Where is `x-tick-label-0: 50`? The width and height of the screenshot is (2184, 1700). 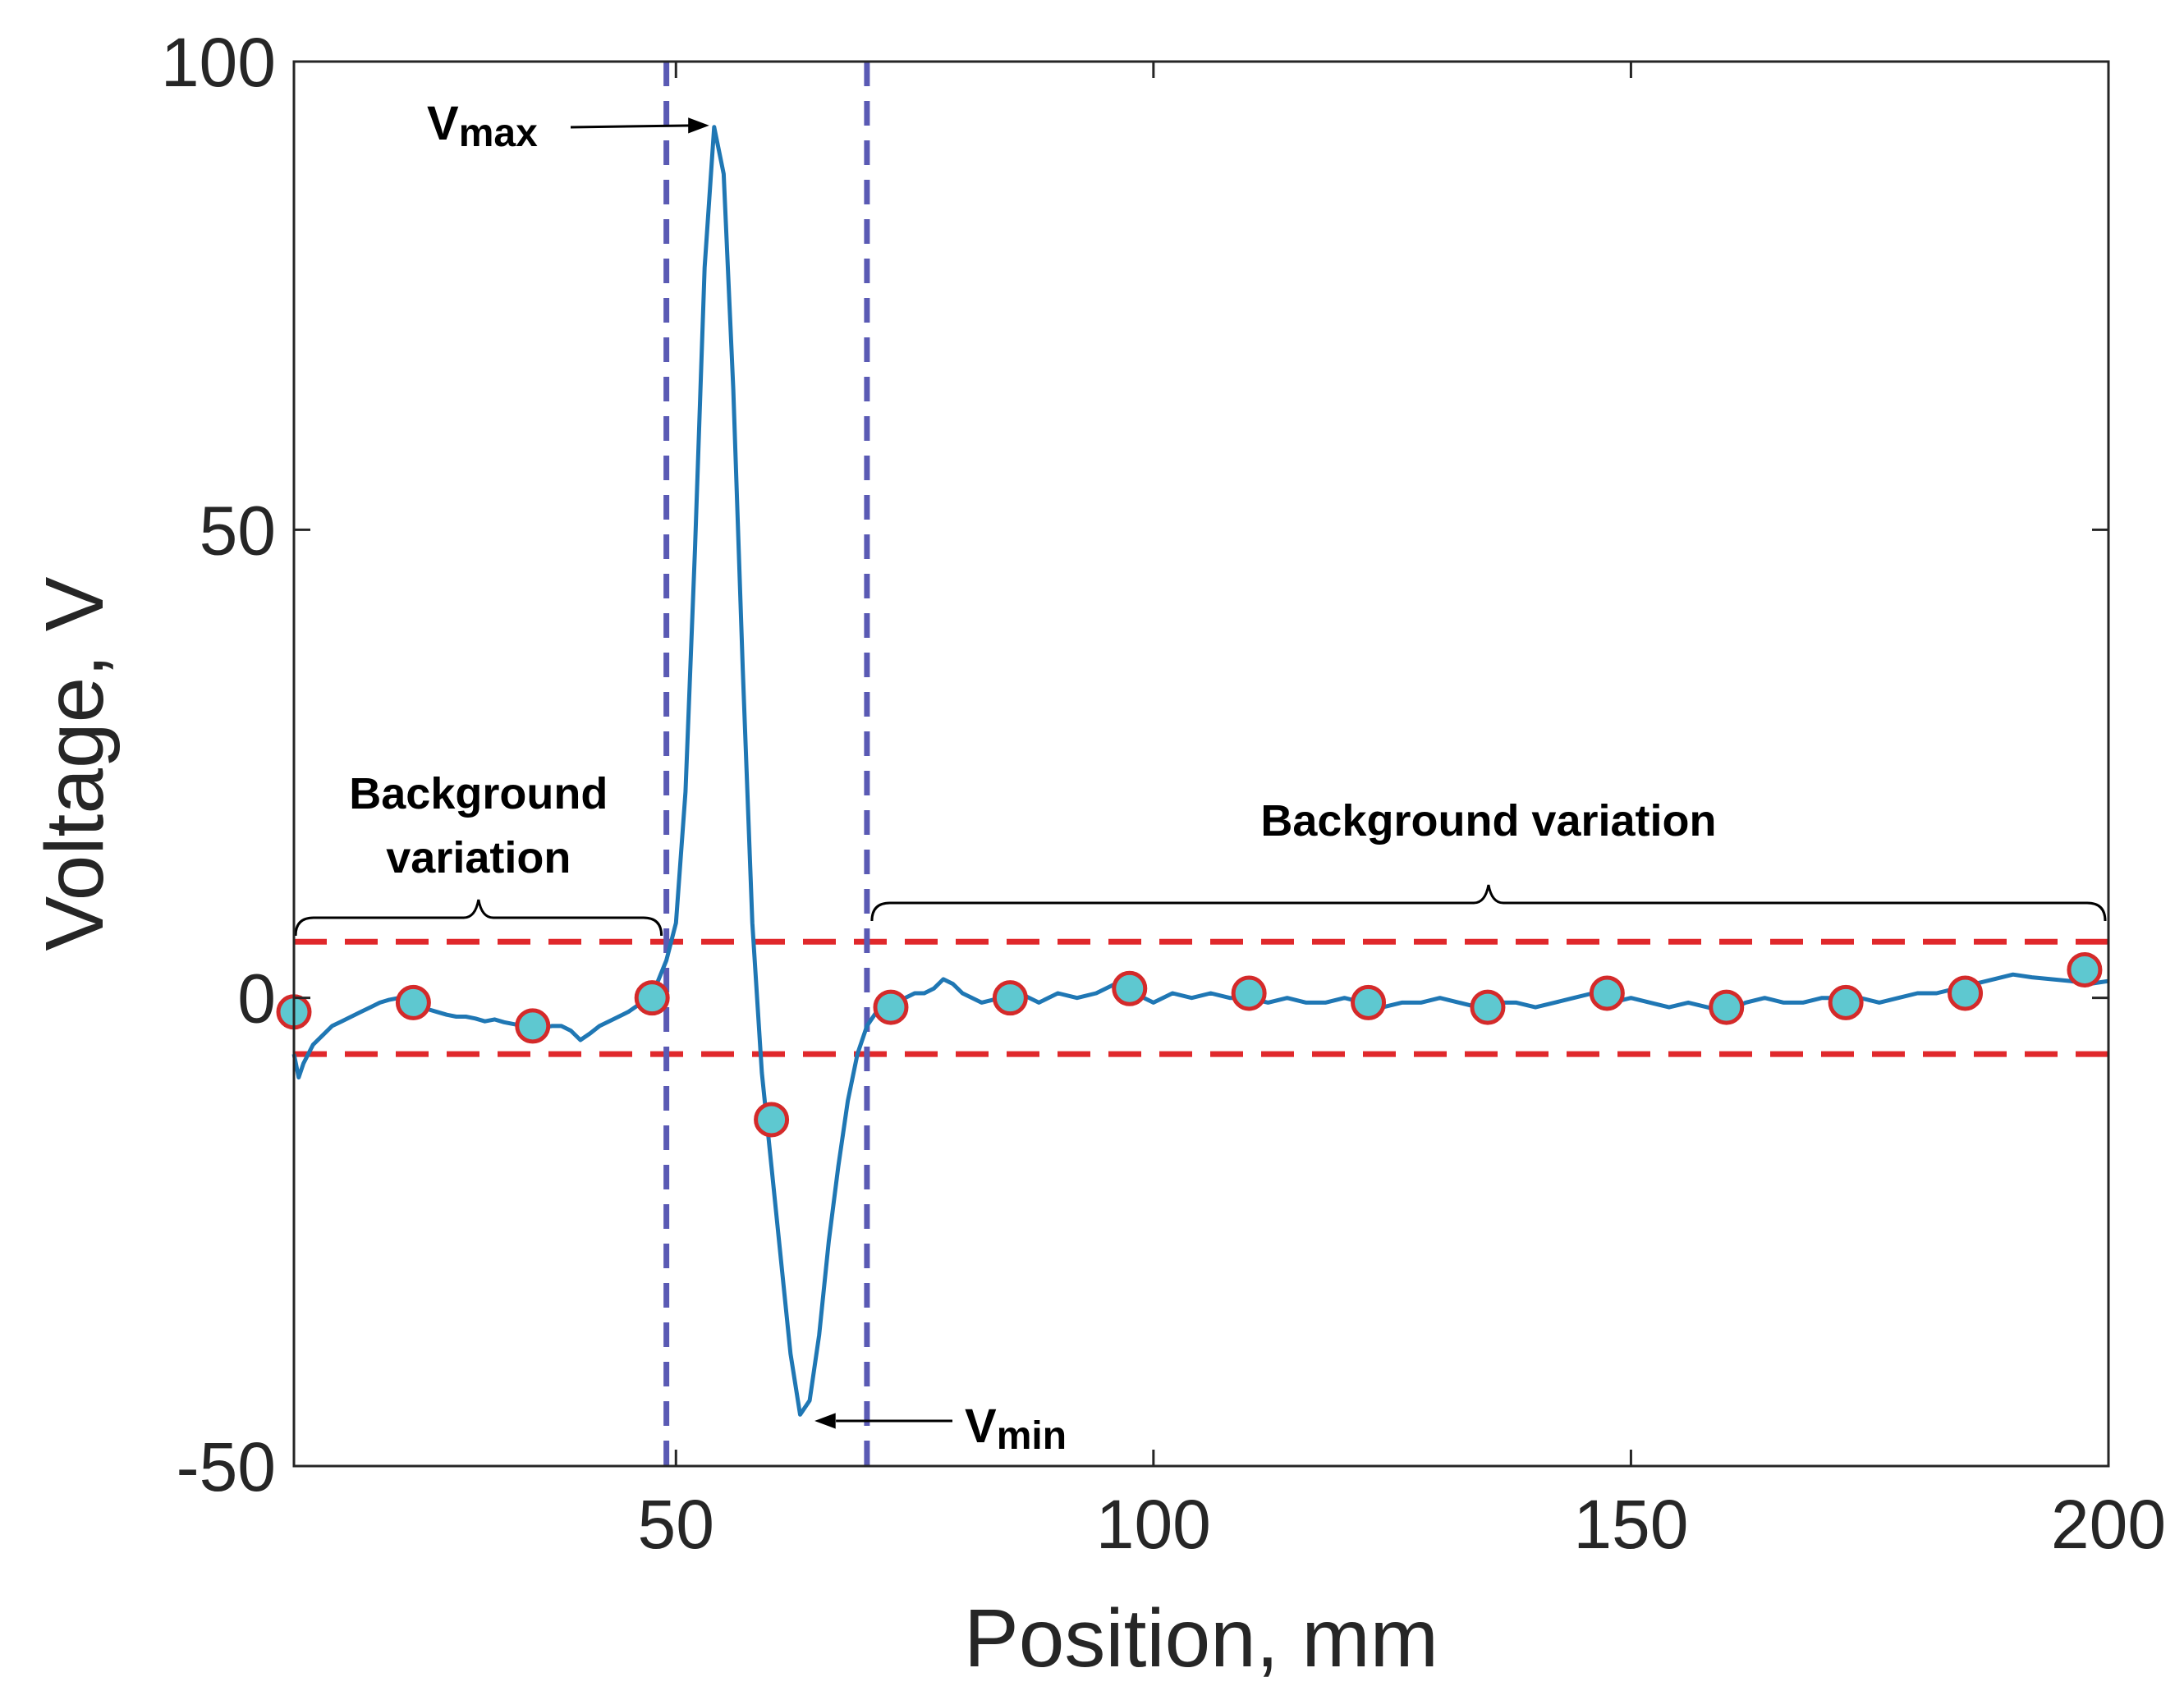 x-tick-label-0: 50 is located at coordinates (676, 1524).